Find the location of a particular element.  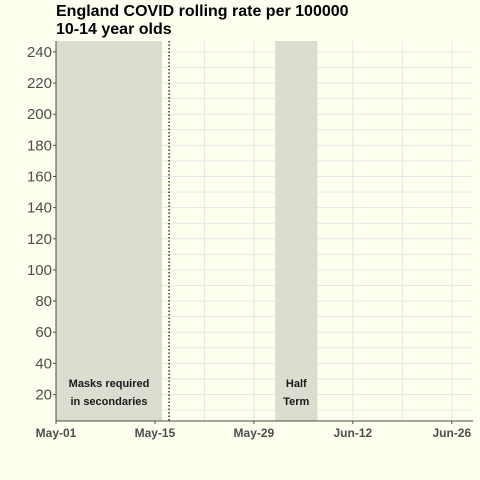

chart-title: England COVID rolling rate per 100000 is located at coordinates (202, 11).